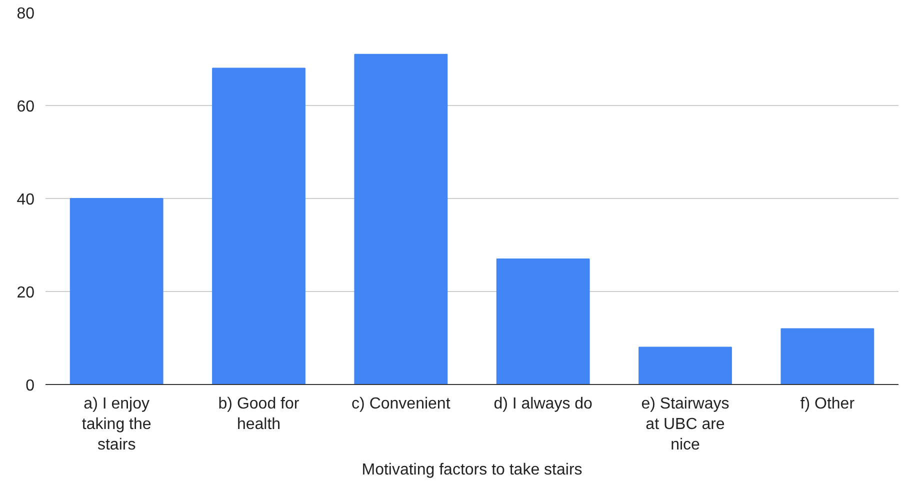 This screenshot has height=481, width=908. What do you see at coordinates (828, 404) in the screenshot?
I see `x-tick-label: f) Other` at bounding box center [828, 404].